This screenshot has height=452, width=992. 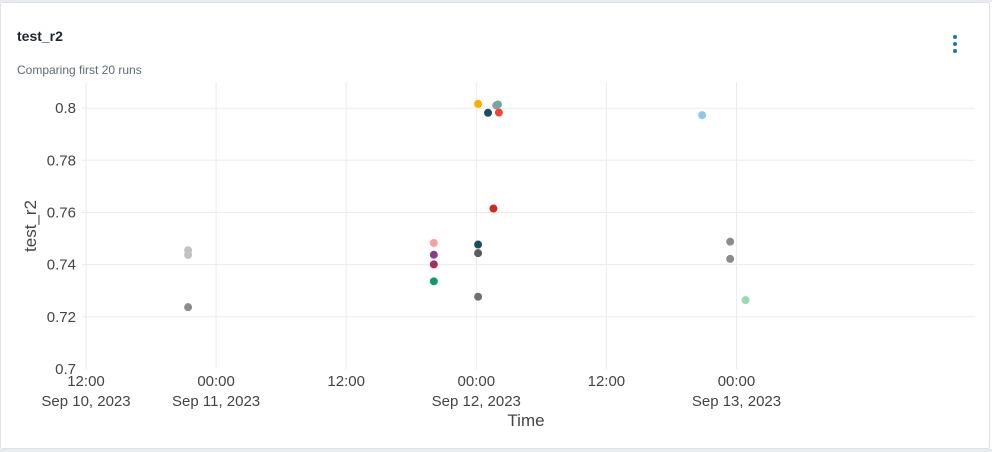 I want to click on y-tick-label: 0.8, so click(x=65, y=108).